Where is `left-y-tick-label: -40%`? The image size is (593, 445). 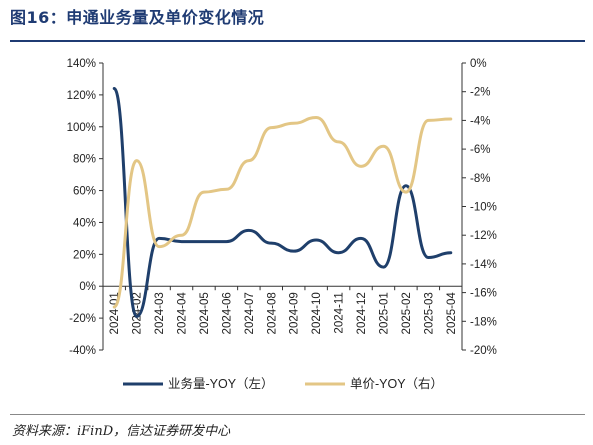
left-y-tick-label: -40% is located at coordinates (82, 351).